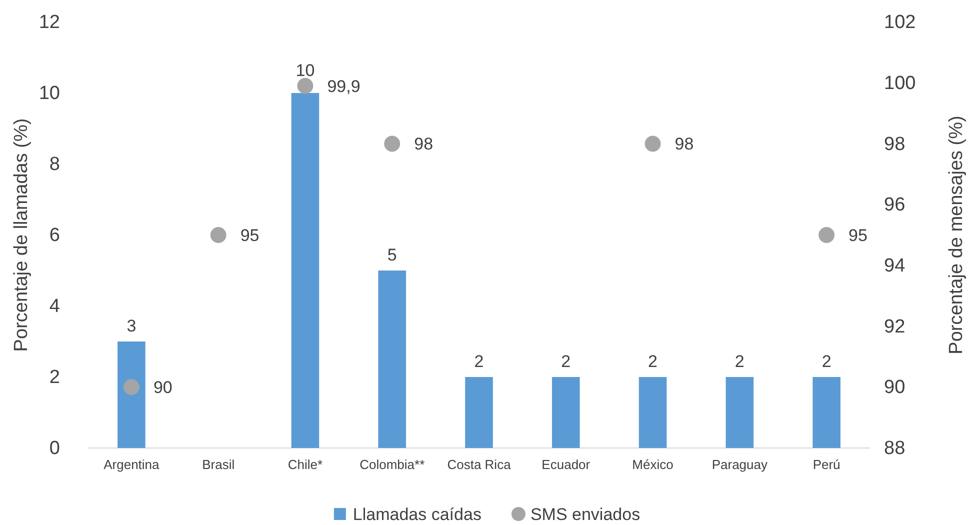 Image resolution: width=974 pixels, height=525 pixels. What do you see at coordinates (566, 464) in the screenshot?
I see `x-tick-label: Ecuador` at bounding box center [566, 464].